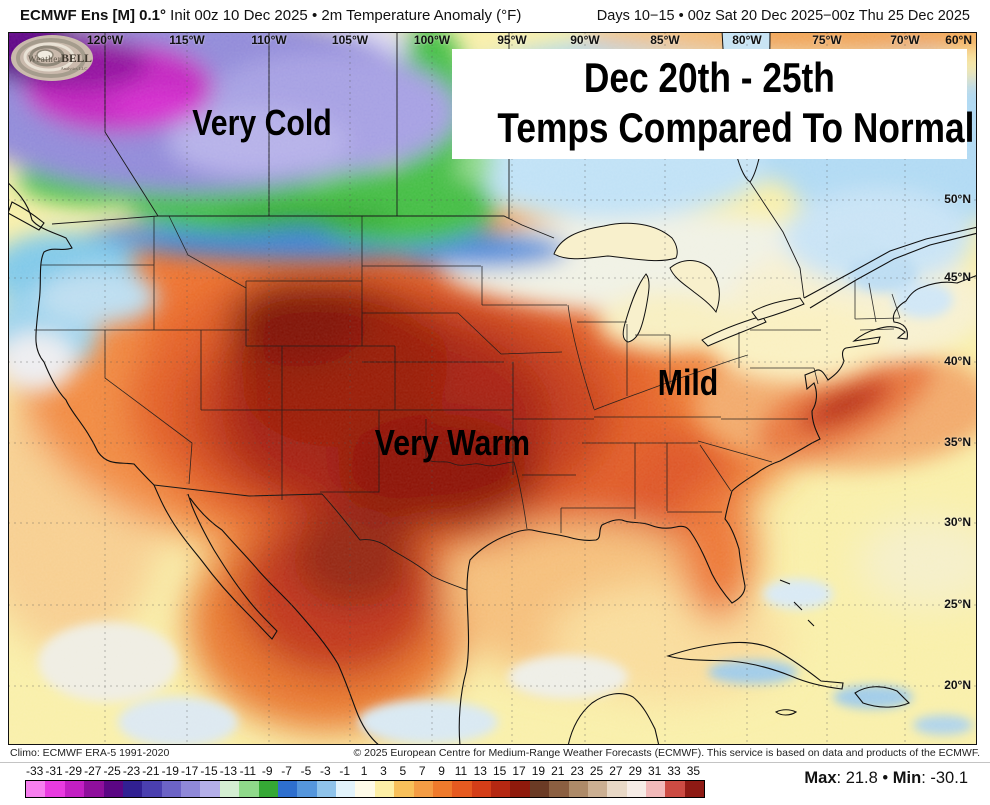 This screenshot has width=990, height=805. Describe the element at coordinates (820, 778) in the screenshot. I see `max-label: Max` at that location.